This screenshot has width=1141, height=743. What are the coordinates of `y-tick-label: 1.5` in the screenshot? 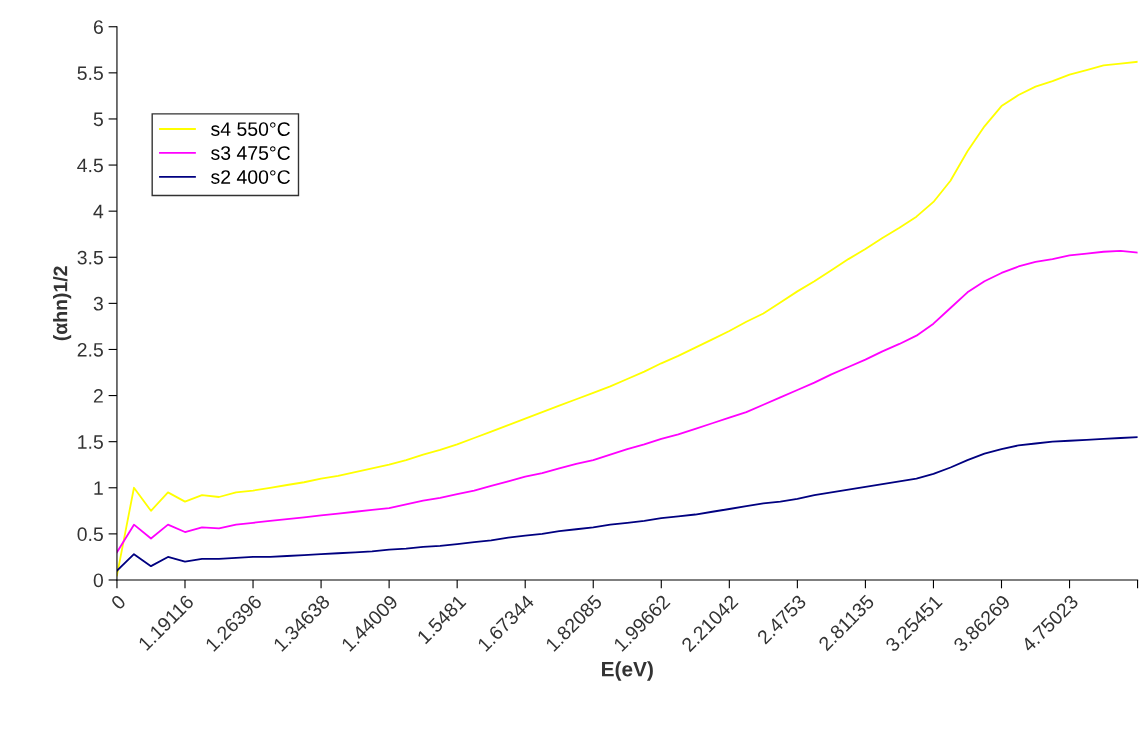 It's located at (90, 442).